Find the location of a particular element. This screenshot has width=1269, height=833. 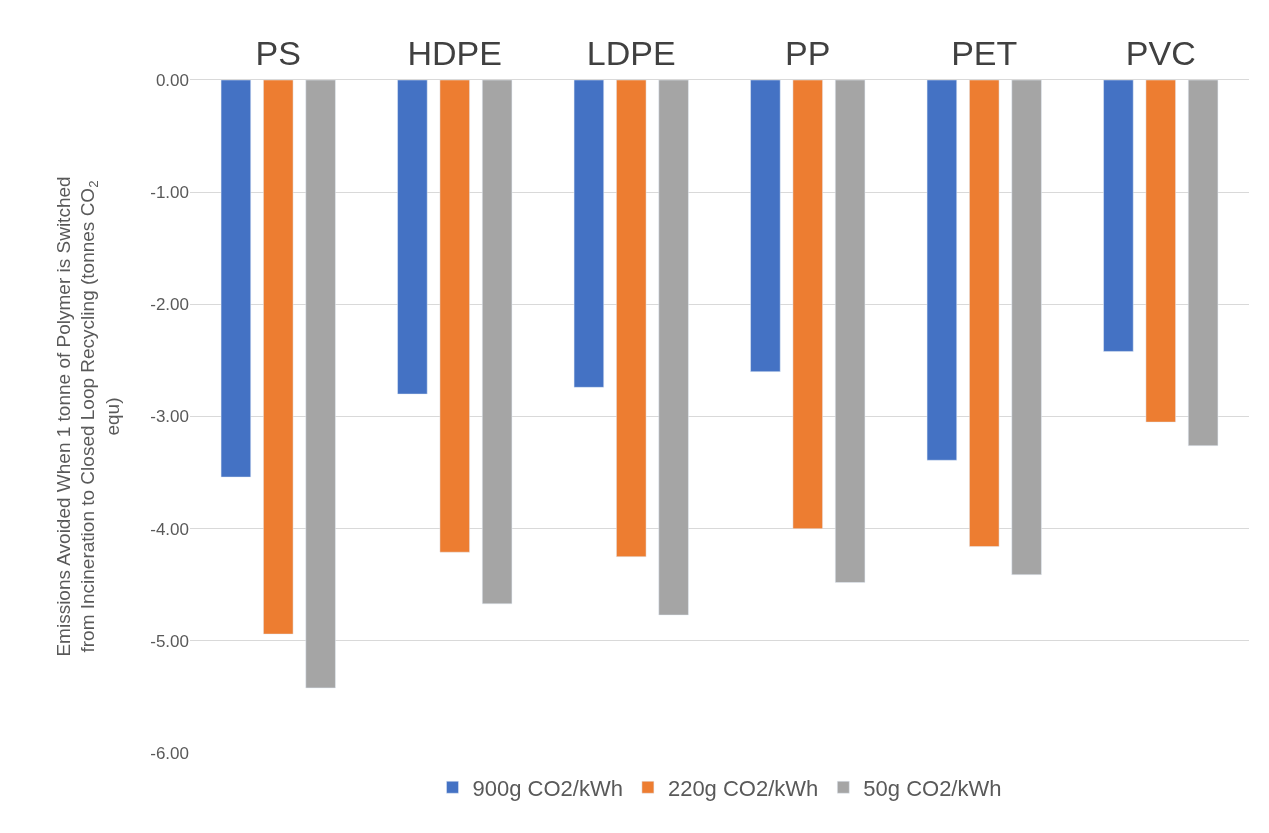

y-tick-label: -3.00 is located at coordinates (169, 417).